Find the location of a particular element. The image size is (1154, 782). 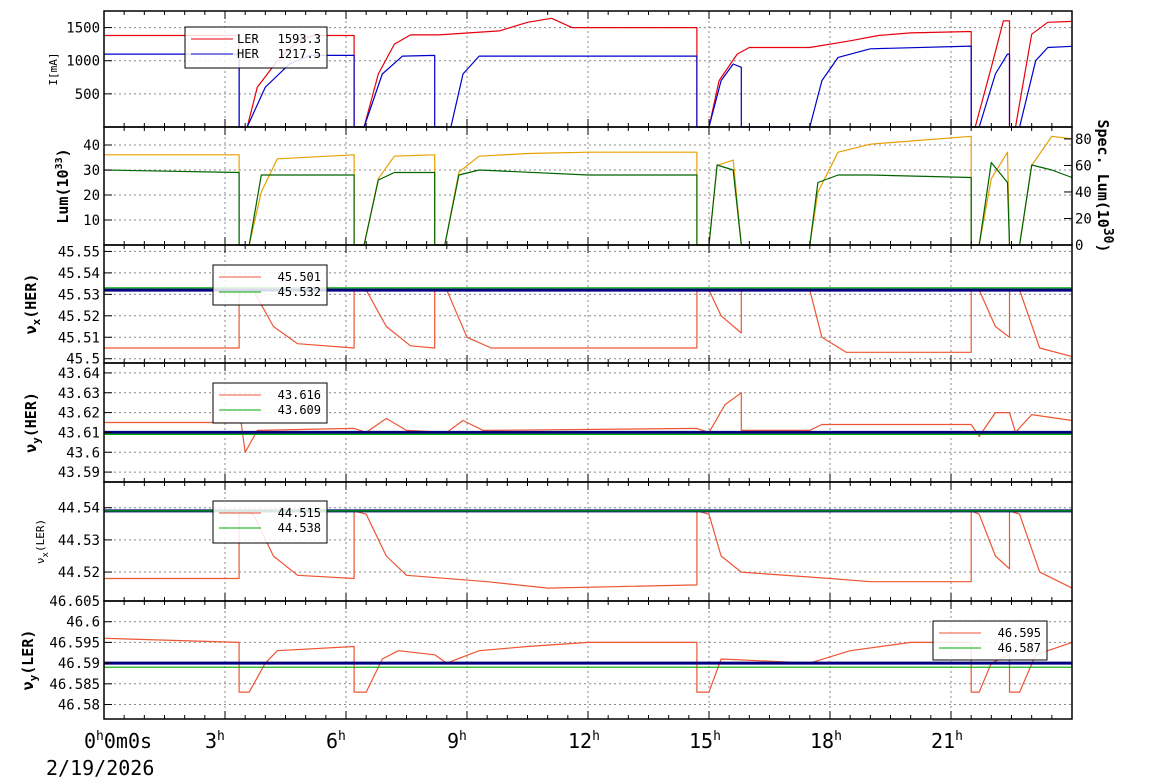

y-tick-label: 43.64 is located at coordinates (79, 374).